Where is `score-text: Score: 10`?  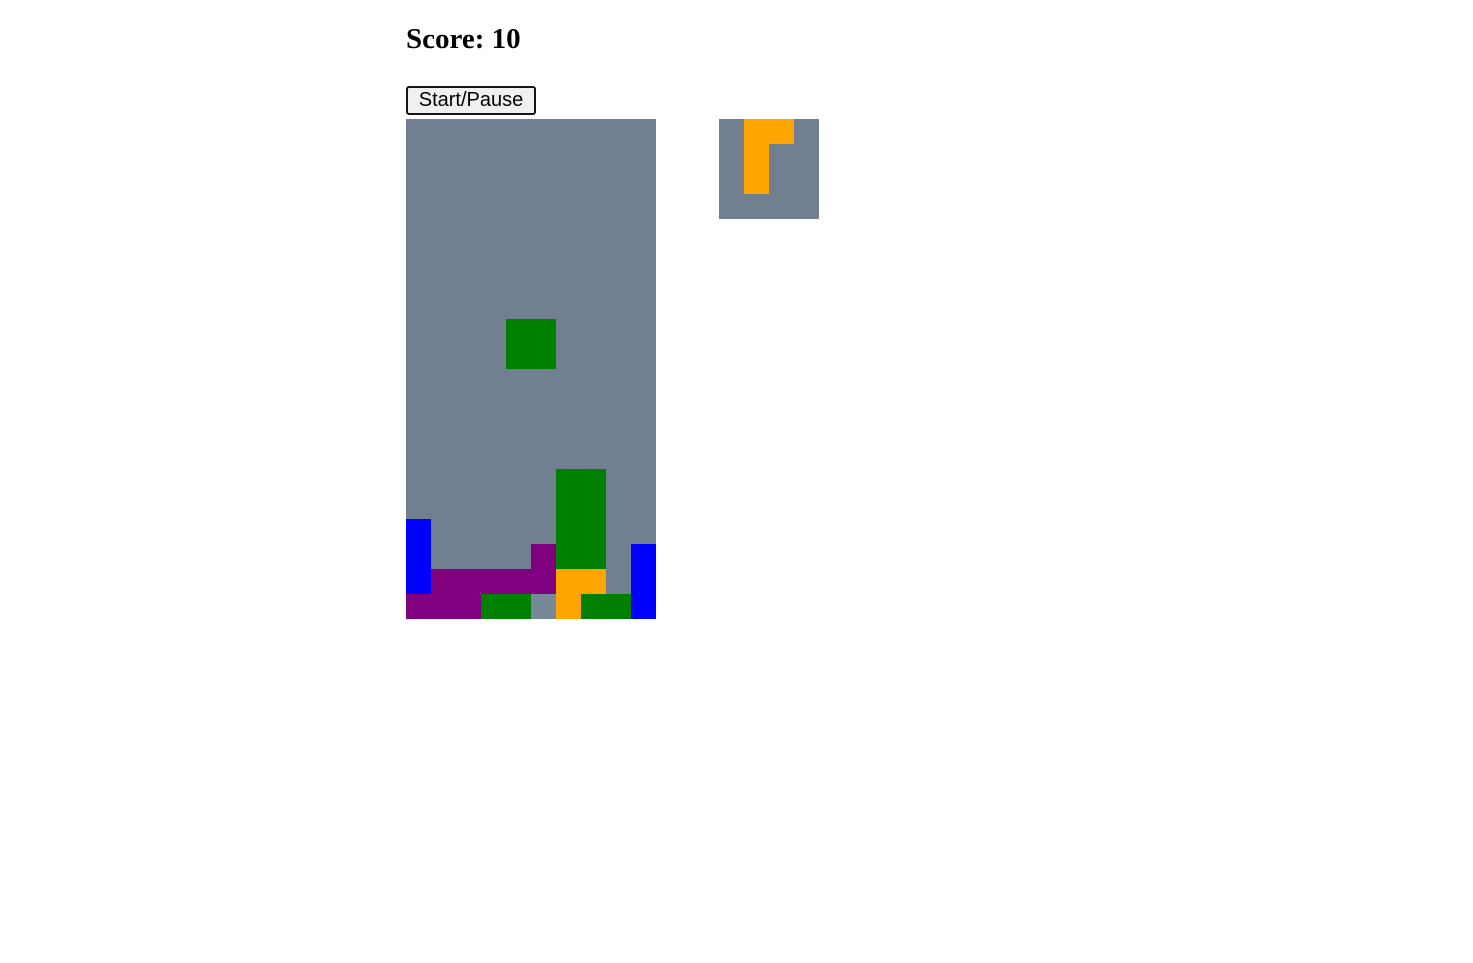 score-text: Score: 10 is located at coordinates (463, 39).